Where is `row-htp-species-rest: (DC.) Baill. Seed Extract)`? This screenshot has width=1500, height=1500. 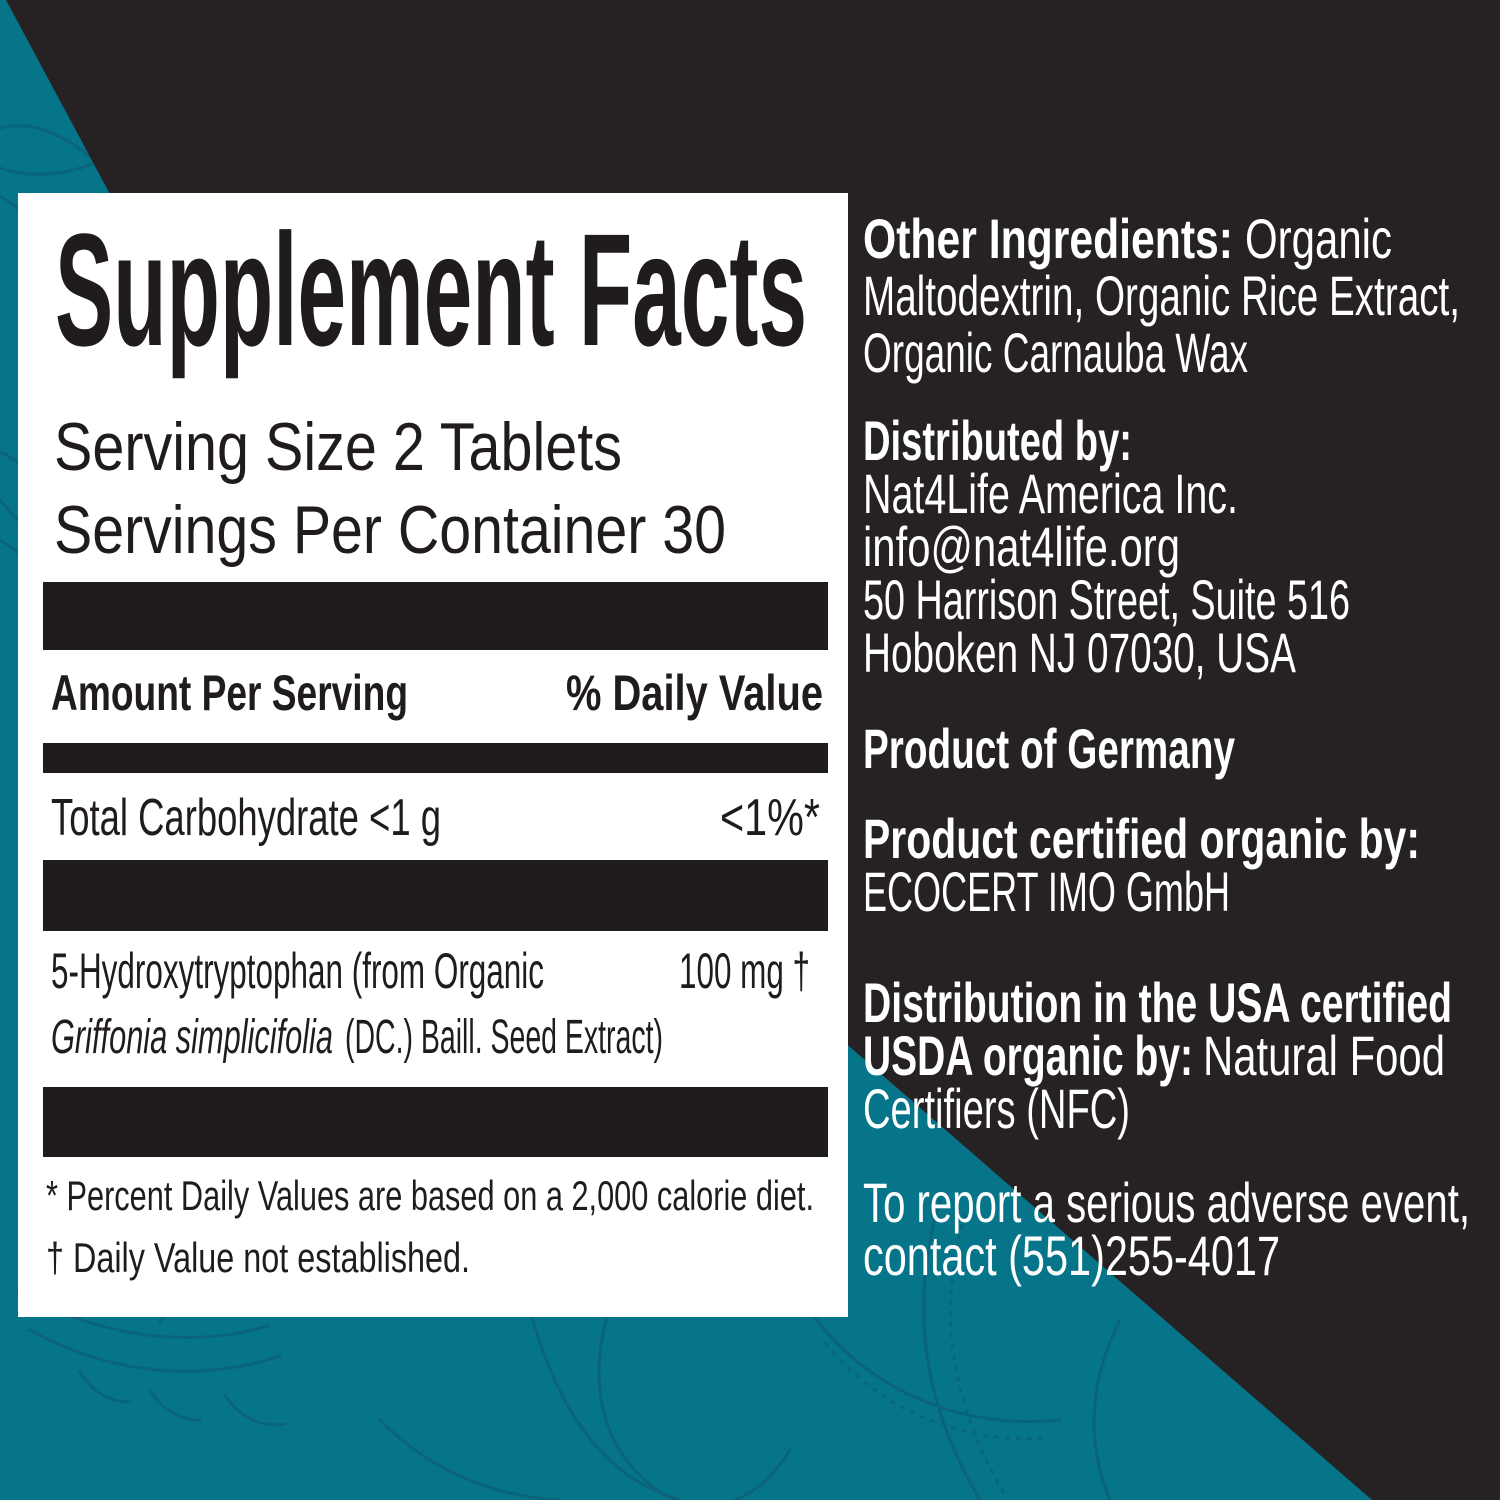
row-htp-species-rest: (DC.) Baill. Seed Extract) is located at coordinates (504, 1037).